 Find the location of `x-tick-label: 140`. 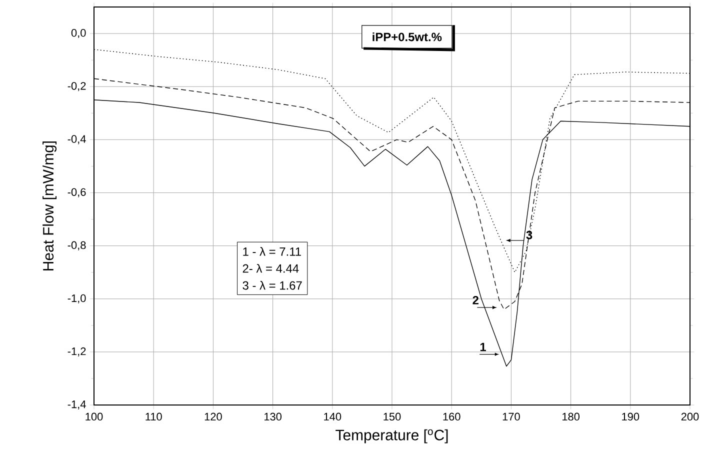

x-tick-label: 140 is located at coordinates (333, 416).